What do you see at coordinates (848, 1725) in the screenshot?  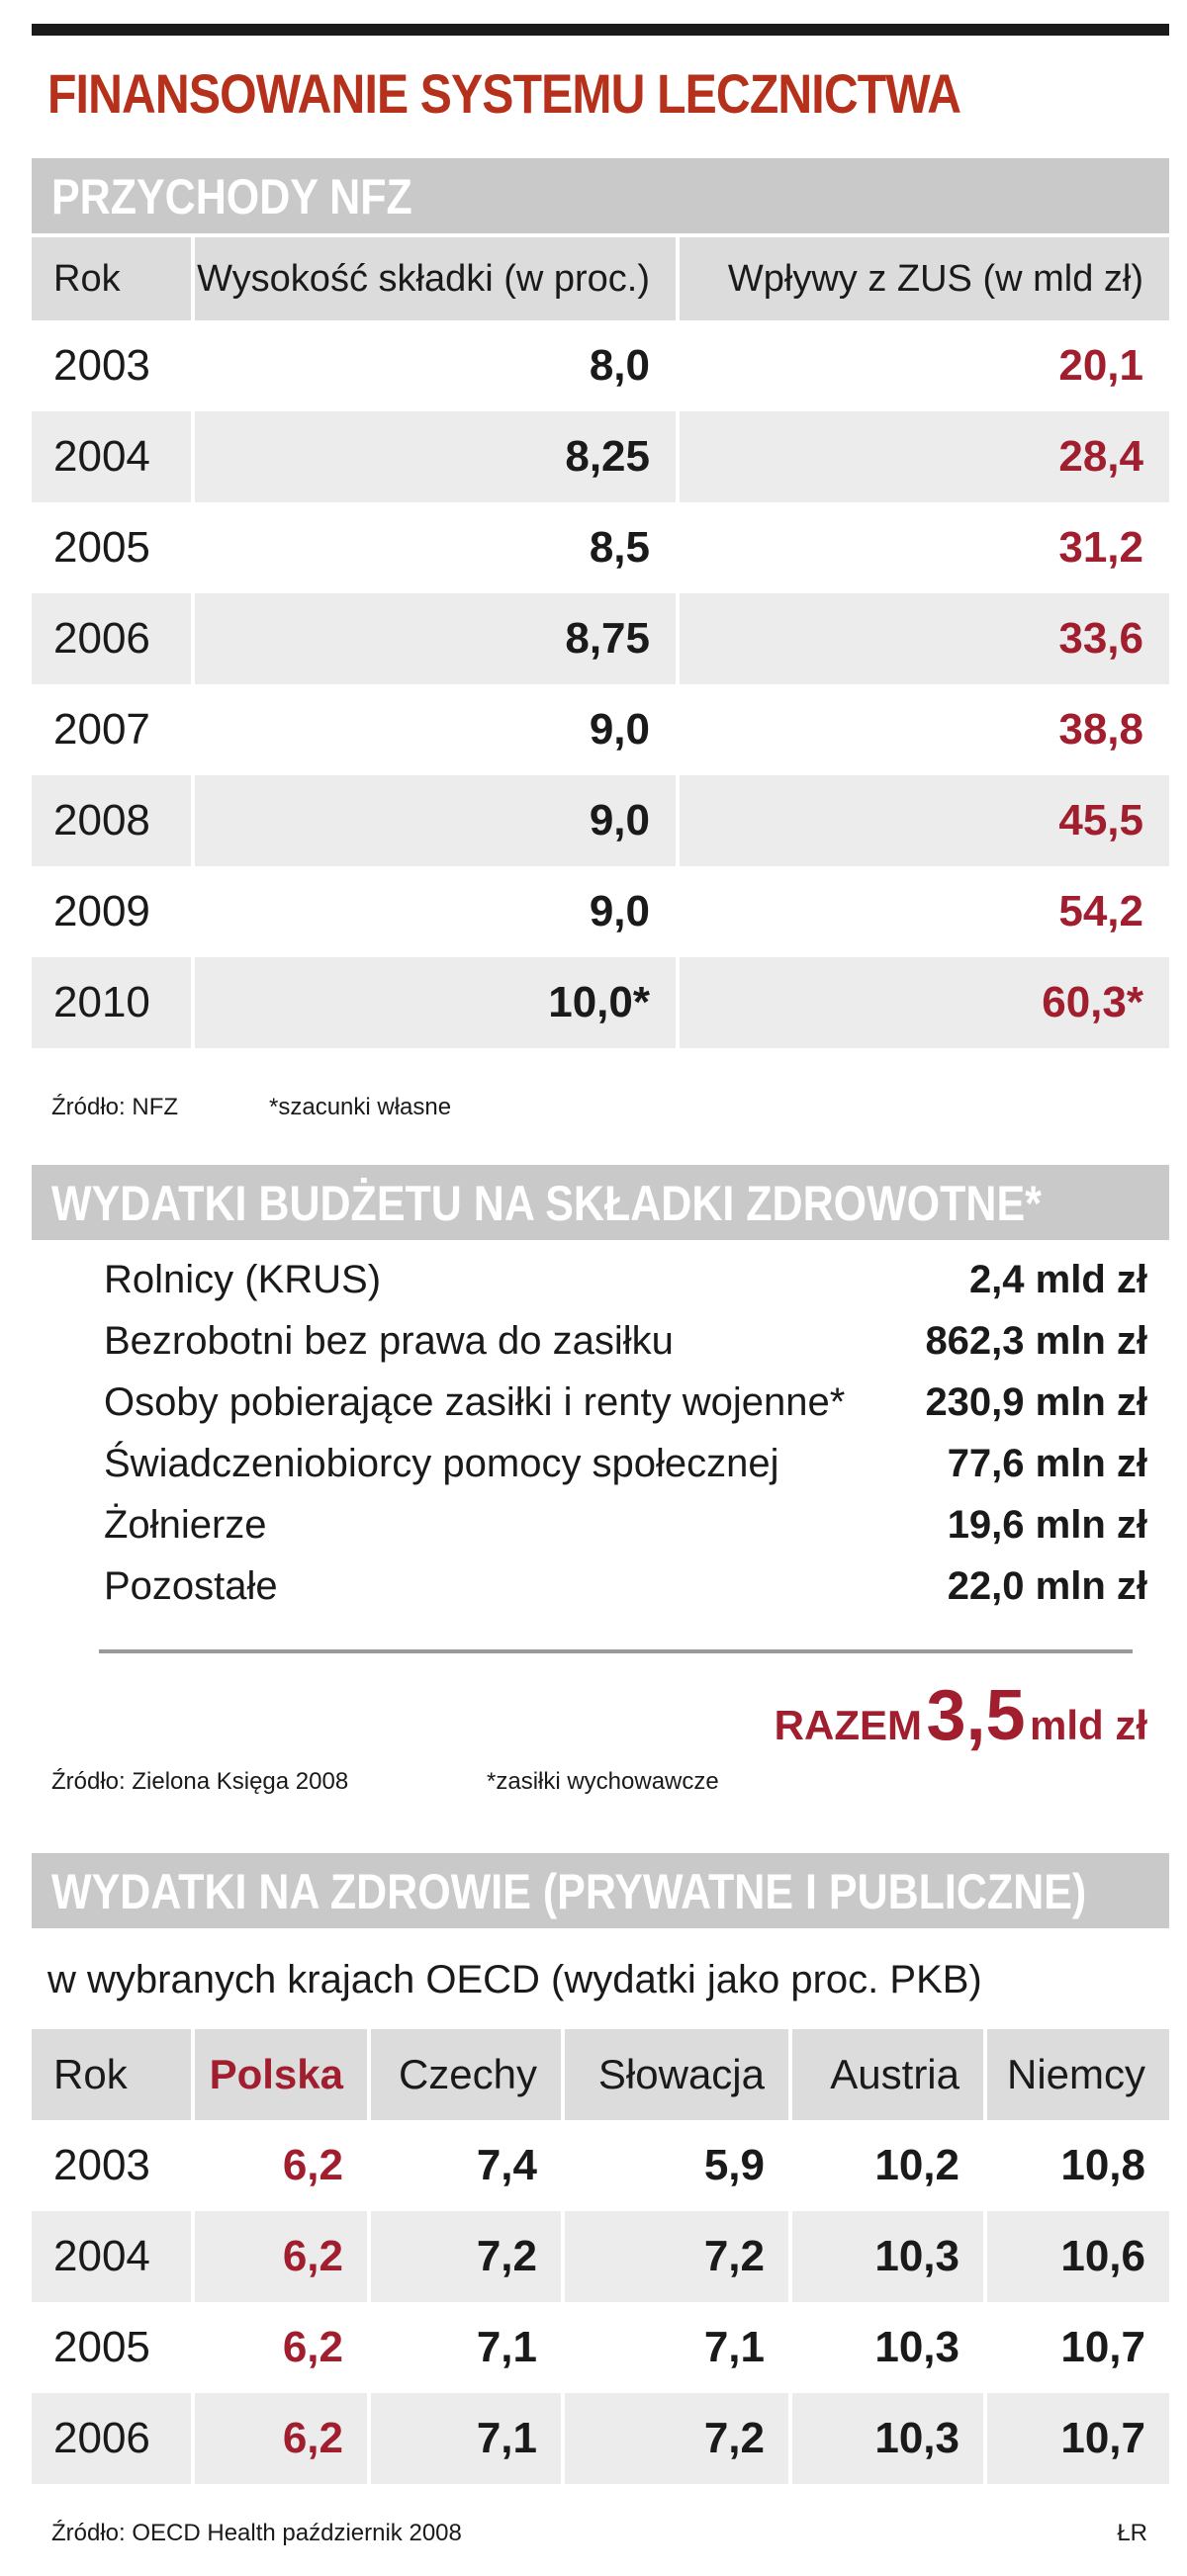 I see `total-label: RAZEM` at bounding box center [848, 1725].